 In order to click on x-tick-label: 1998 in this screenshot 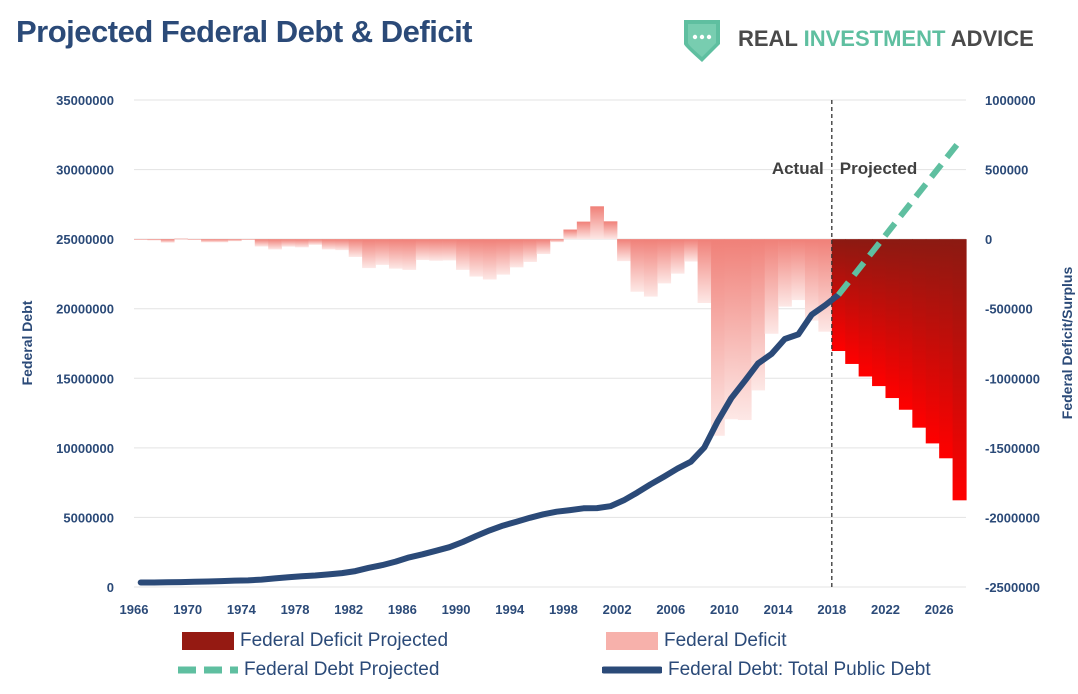, I will do `click(563, 609)`.